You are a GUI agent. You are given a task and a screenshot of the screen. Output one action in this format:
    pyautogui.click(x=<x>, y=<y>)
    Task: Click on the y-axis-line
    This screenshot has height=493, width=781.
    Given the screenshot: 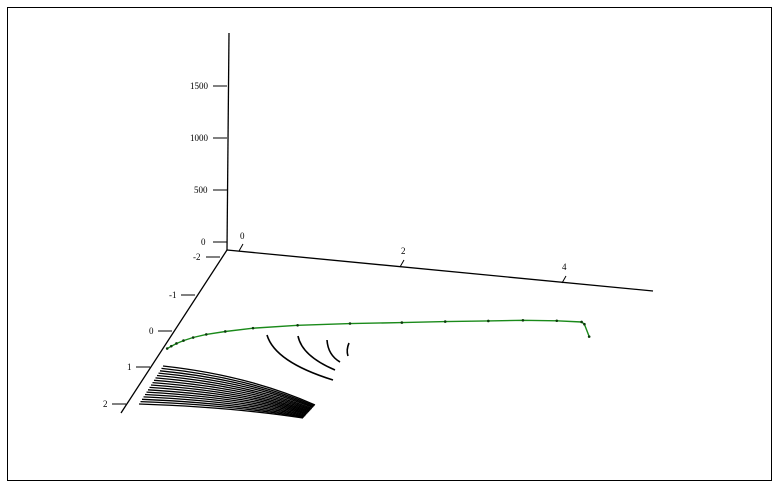 What is the action you would take?
    pyautogui.click(x=174, y=331)
    